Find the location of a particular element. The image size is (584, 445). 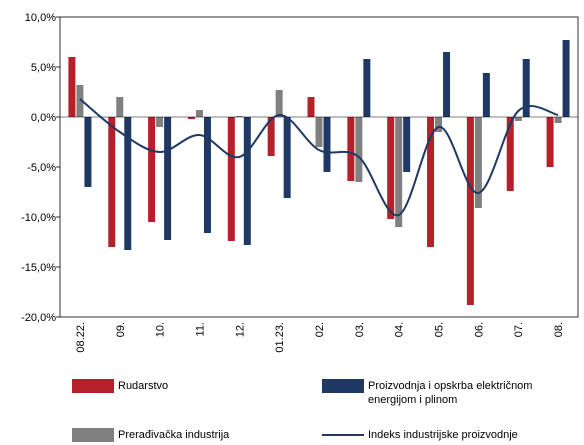

y-tick-label: -5,0% is located at coordinates (41, 168).